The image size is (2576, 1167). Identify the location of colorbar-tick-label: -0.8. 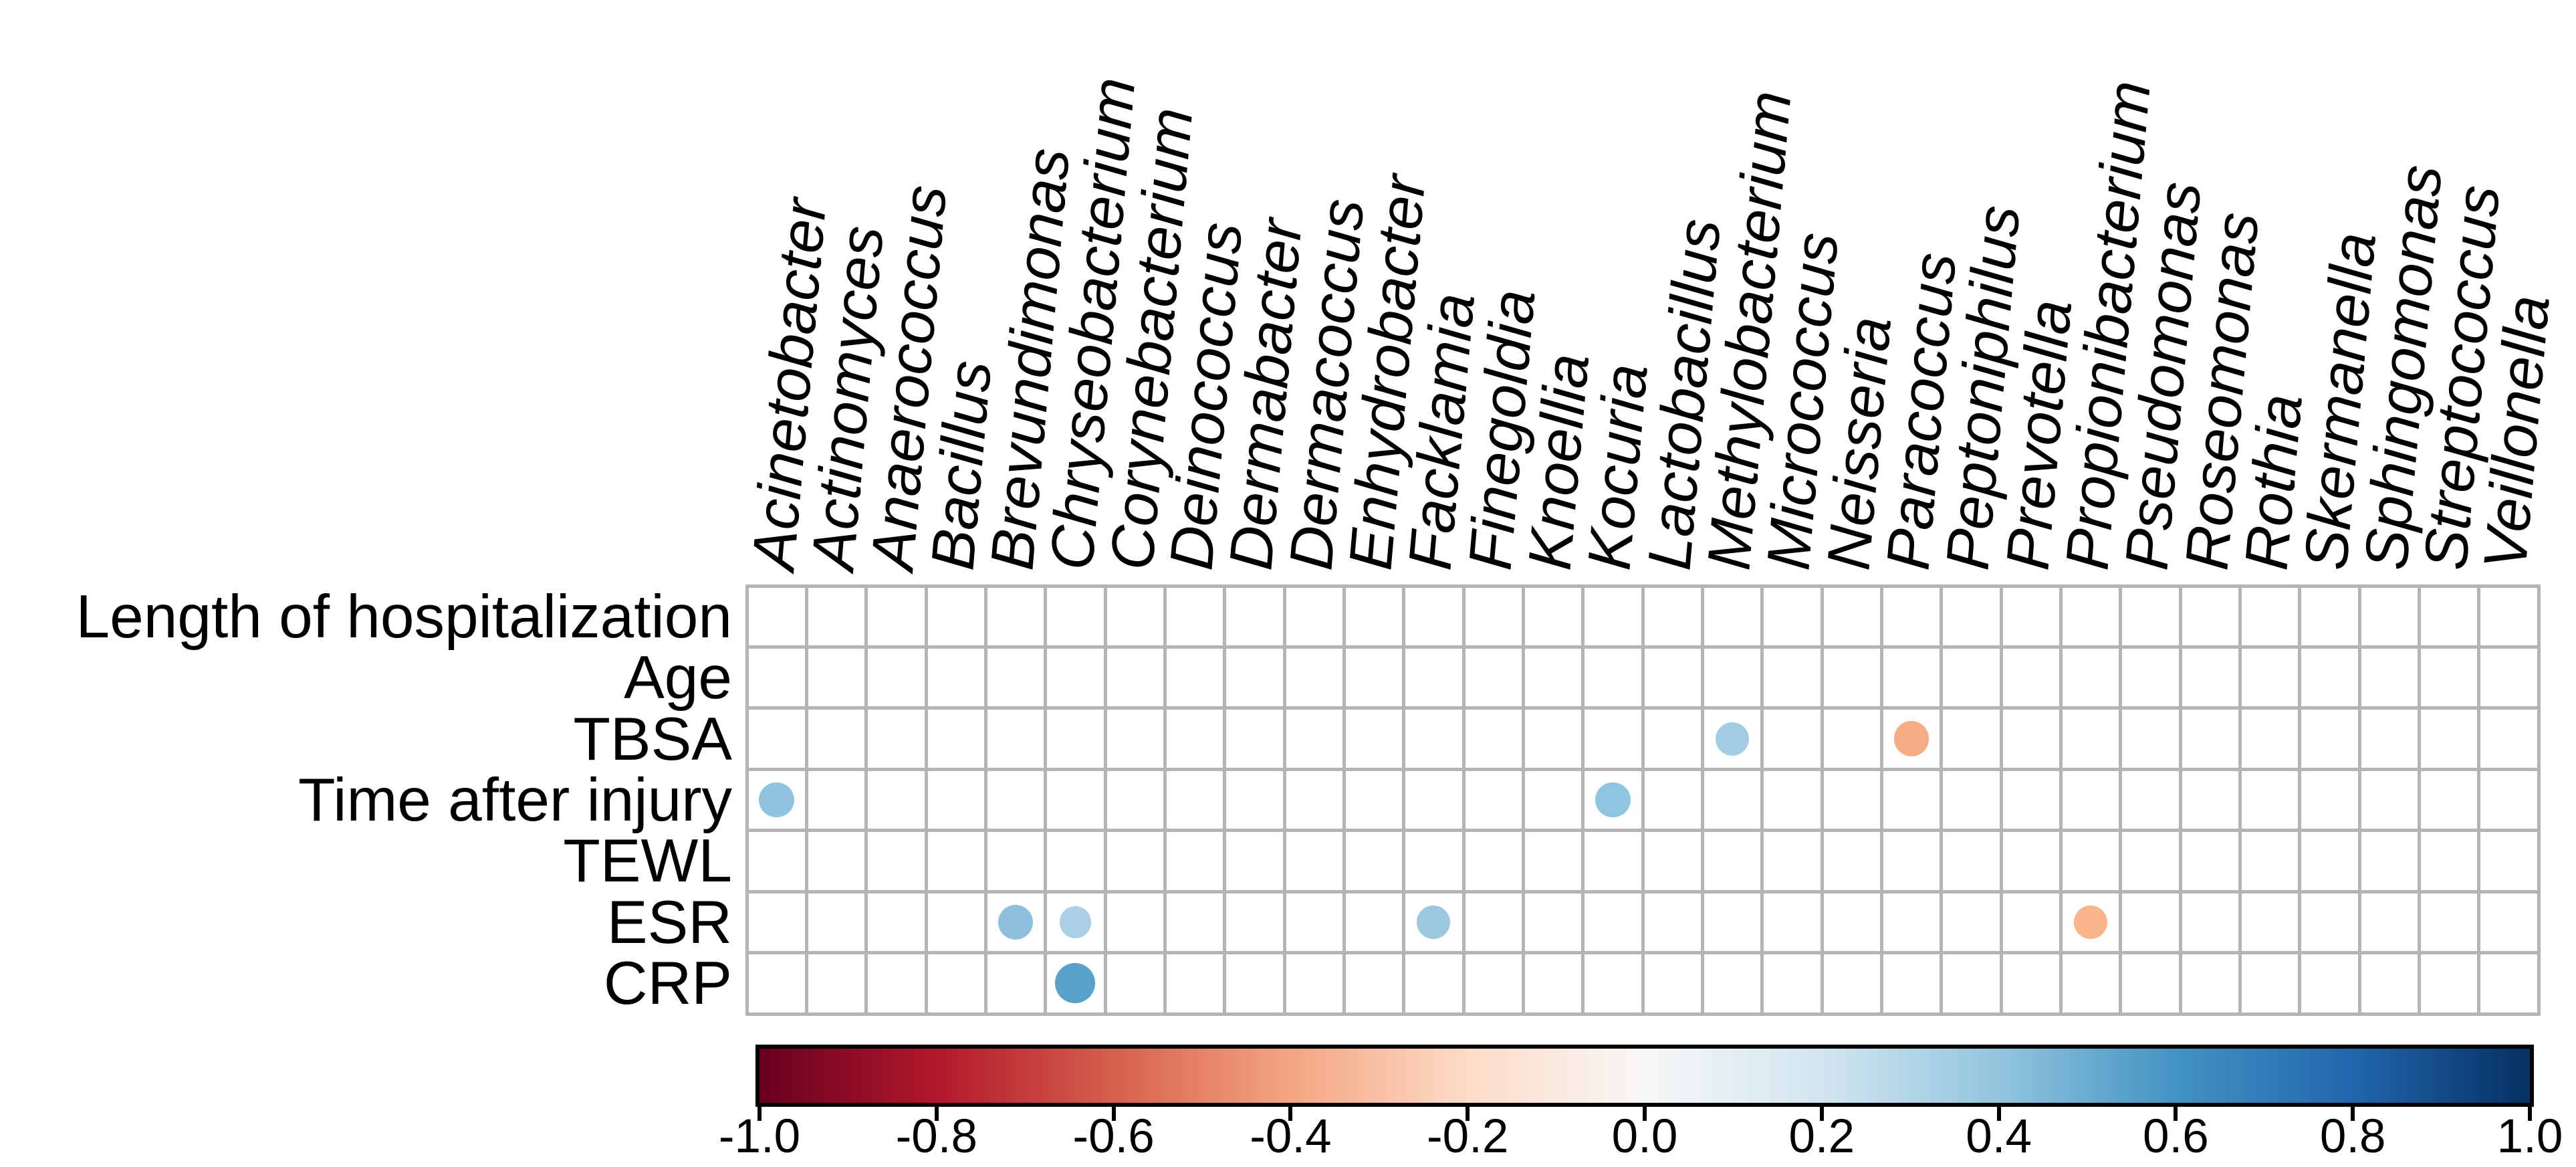
(936, 1136).